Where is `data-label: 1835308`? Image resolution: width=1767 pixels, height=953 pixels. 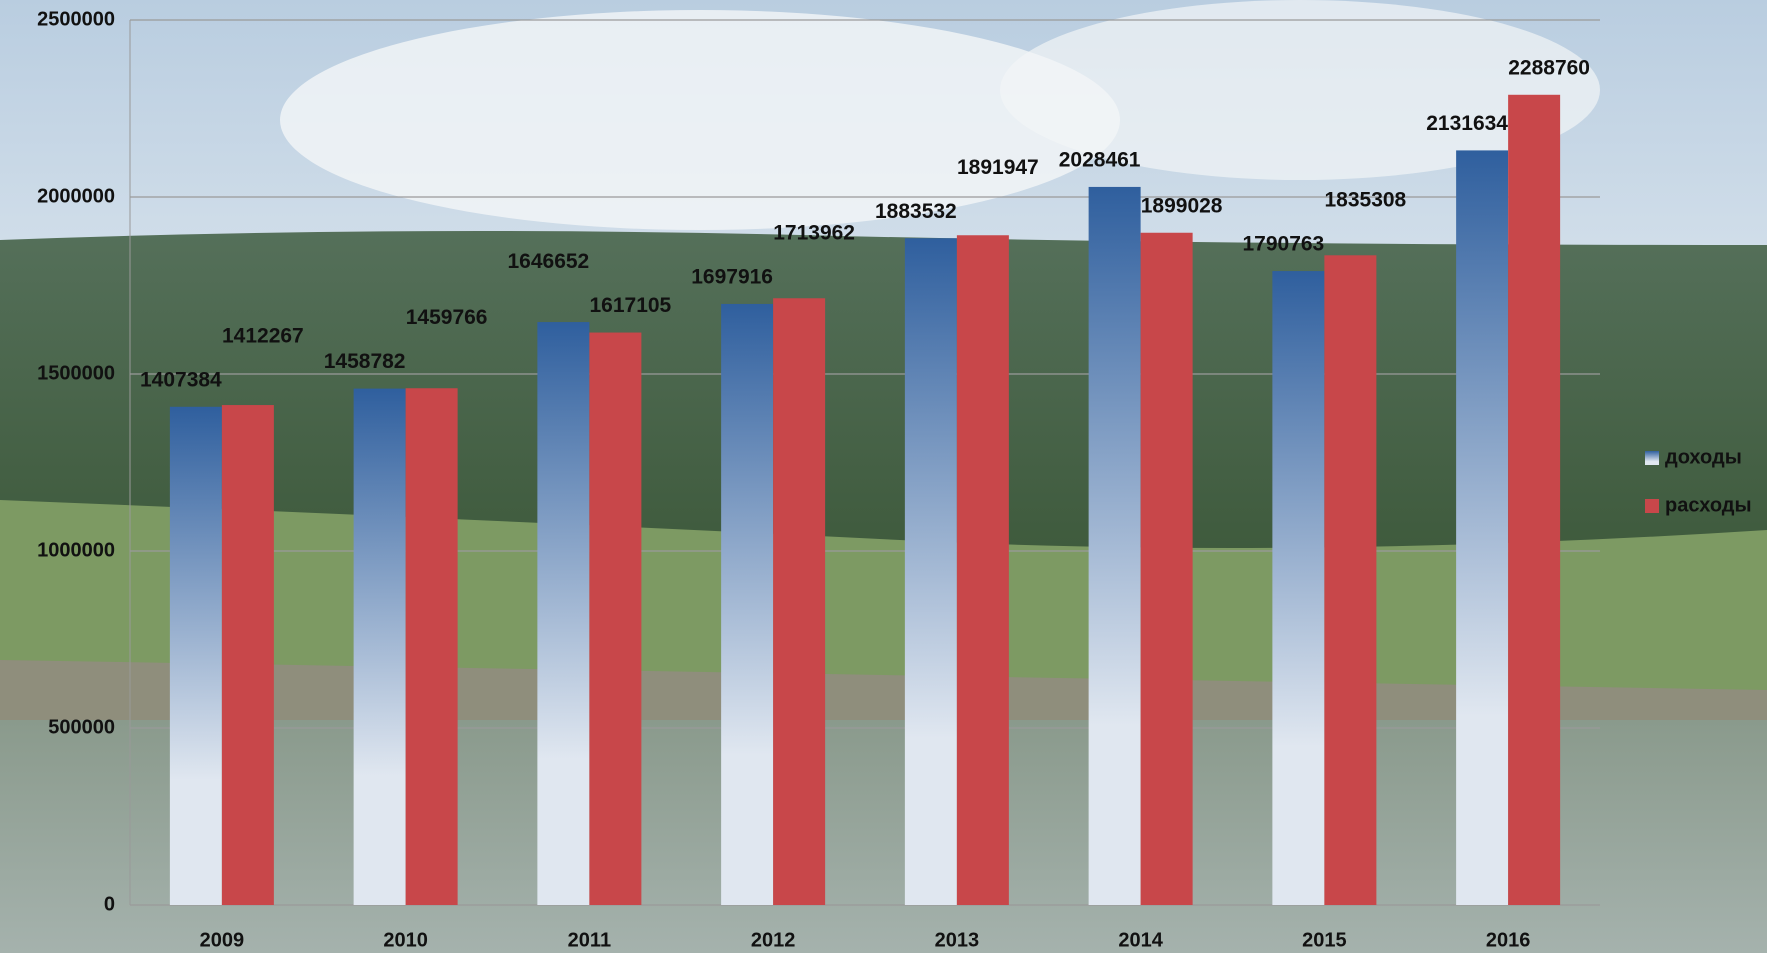
data-label: 1835308 is located at coordinates (1365, 200).